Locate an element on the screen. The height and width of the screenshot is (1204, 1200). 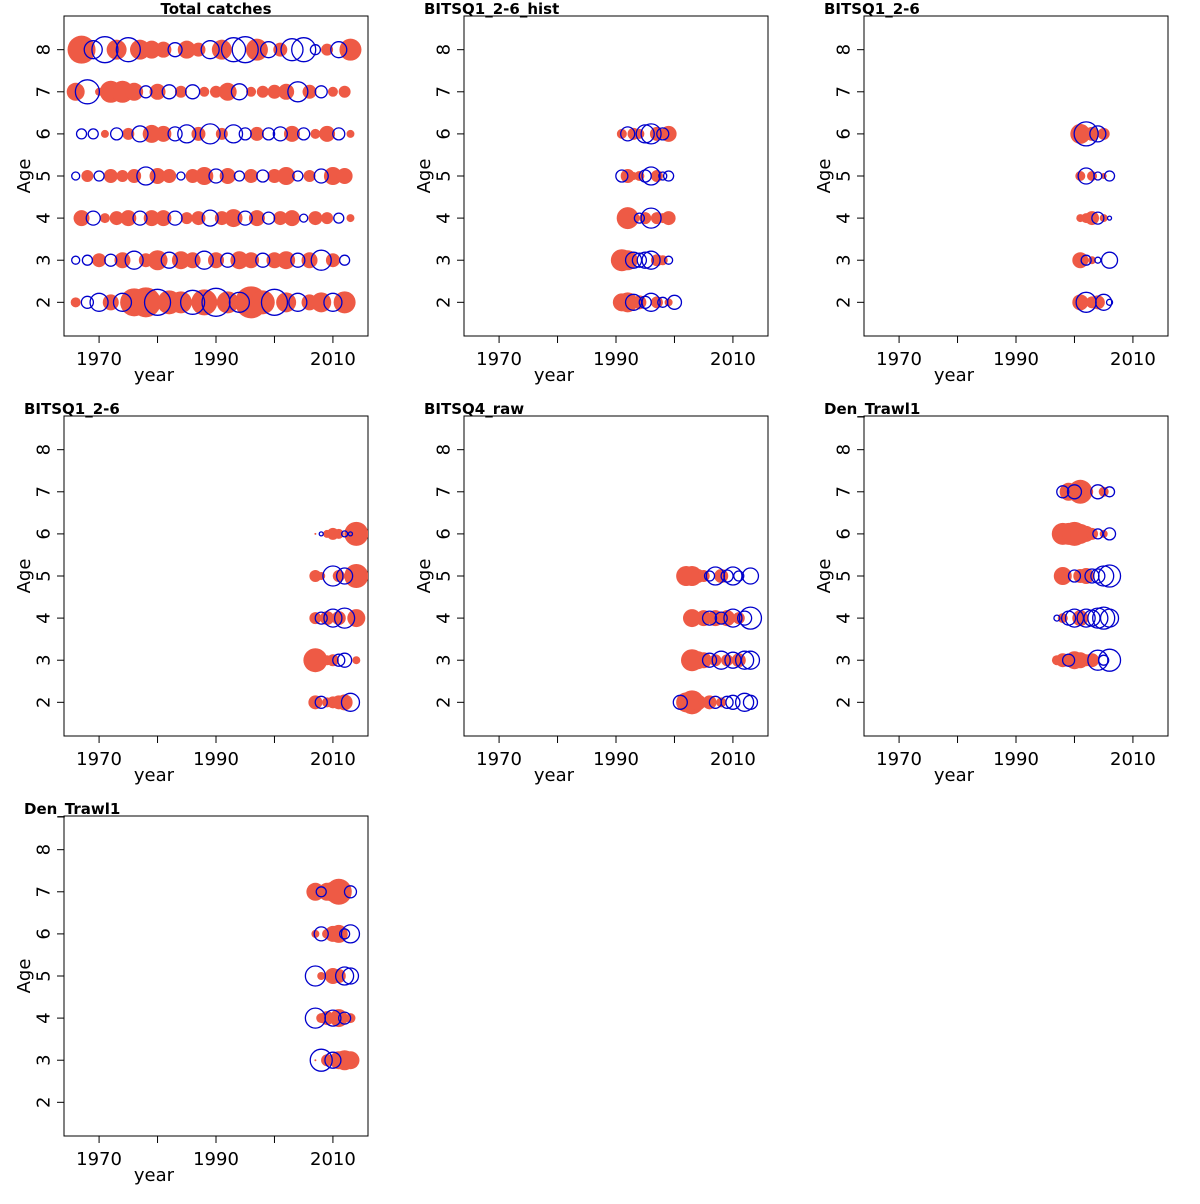
y-tick-label: 3 is located at coordinates (44, 259).